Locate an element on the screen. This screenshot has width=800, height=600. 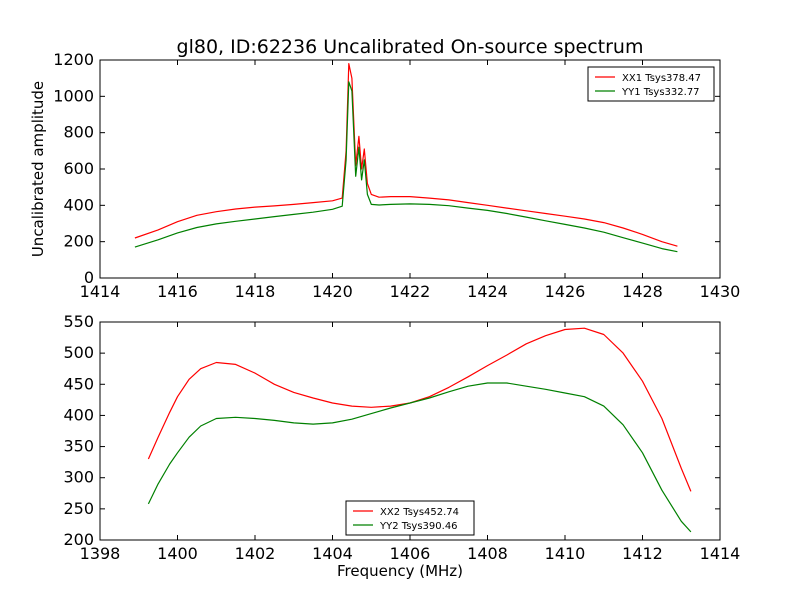
x-tick-label: 1404 is located at coordinates (332, 553).